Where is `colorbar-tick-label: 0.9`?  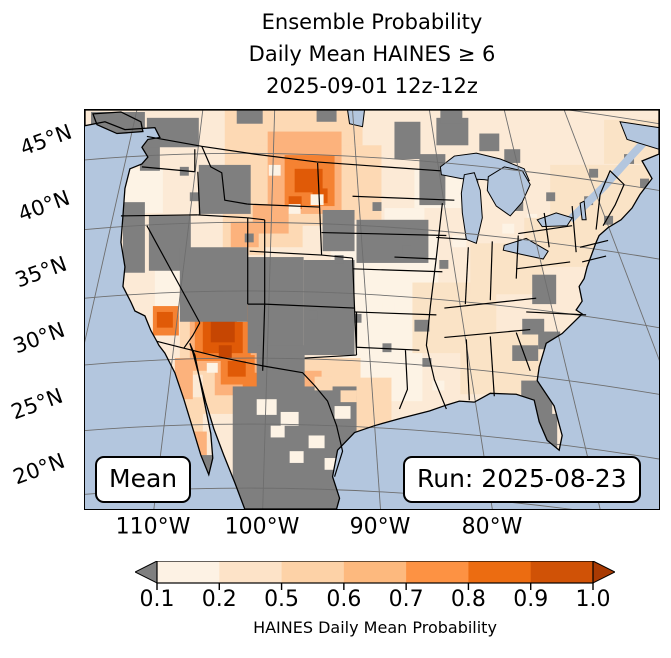 colorbar-tick-label: 0.9 is located at coordinates (531, 599).